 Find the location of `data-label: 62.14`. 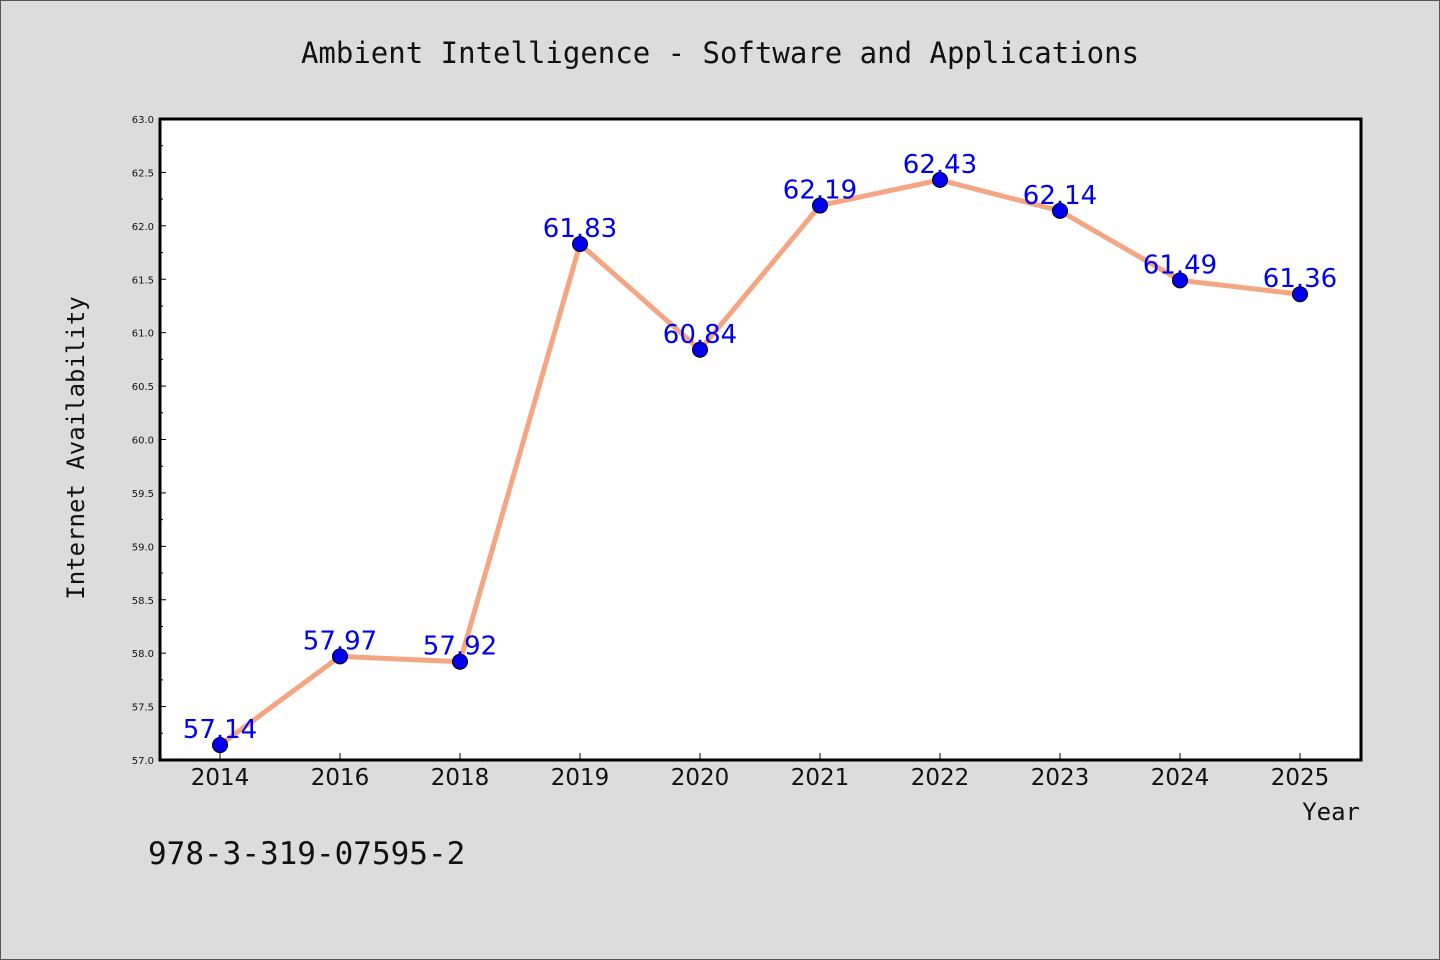

data-label: 62.14 is located at coordinates (1060, 196).